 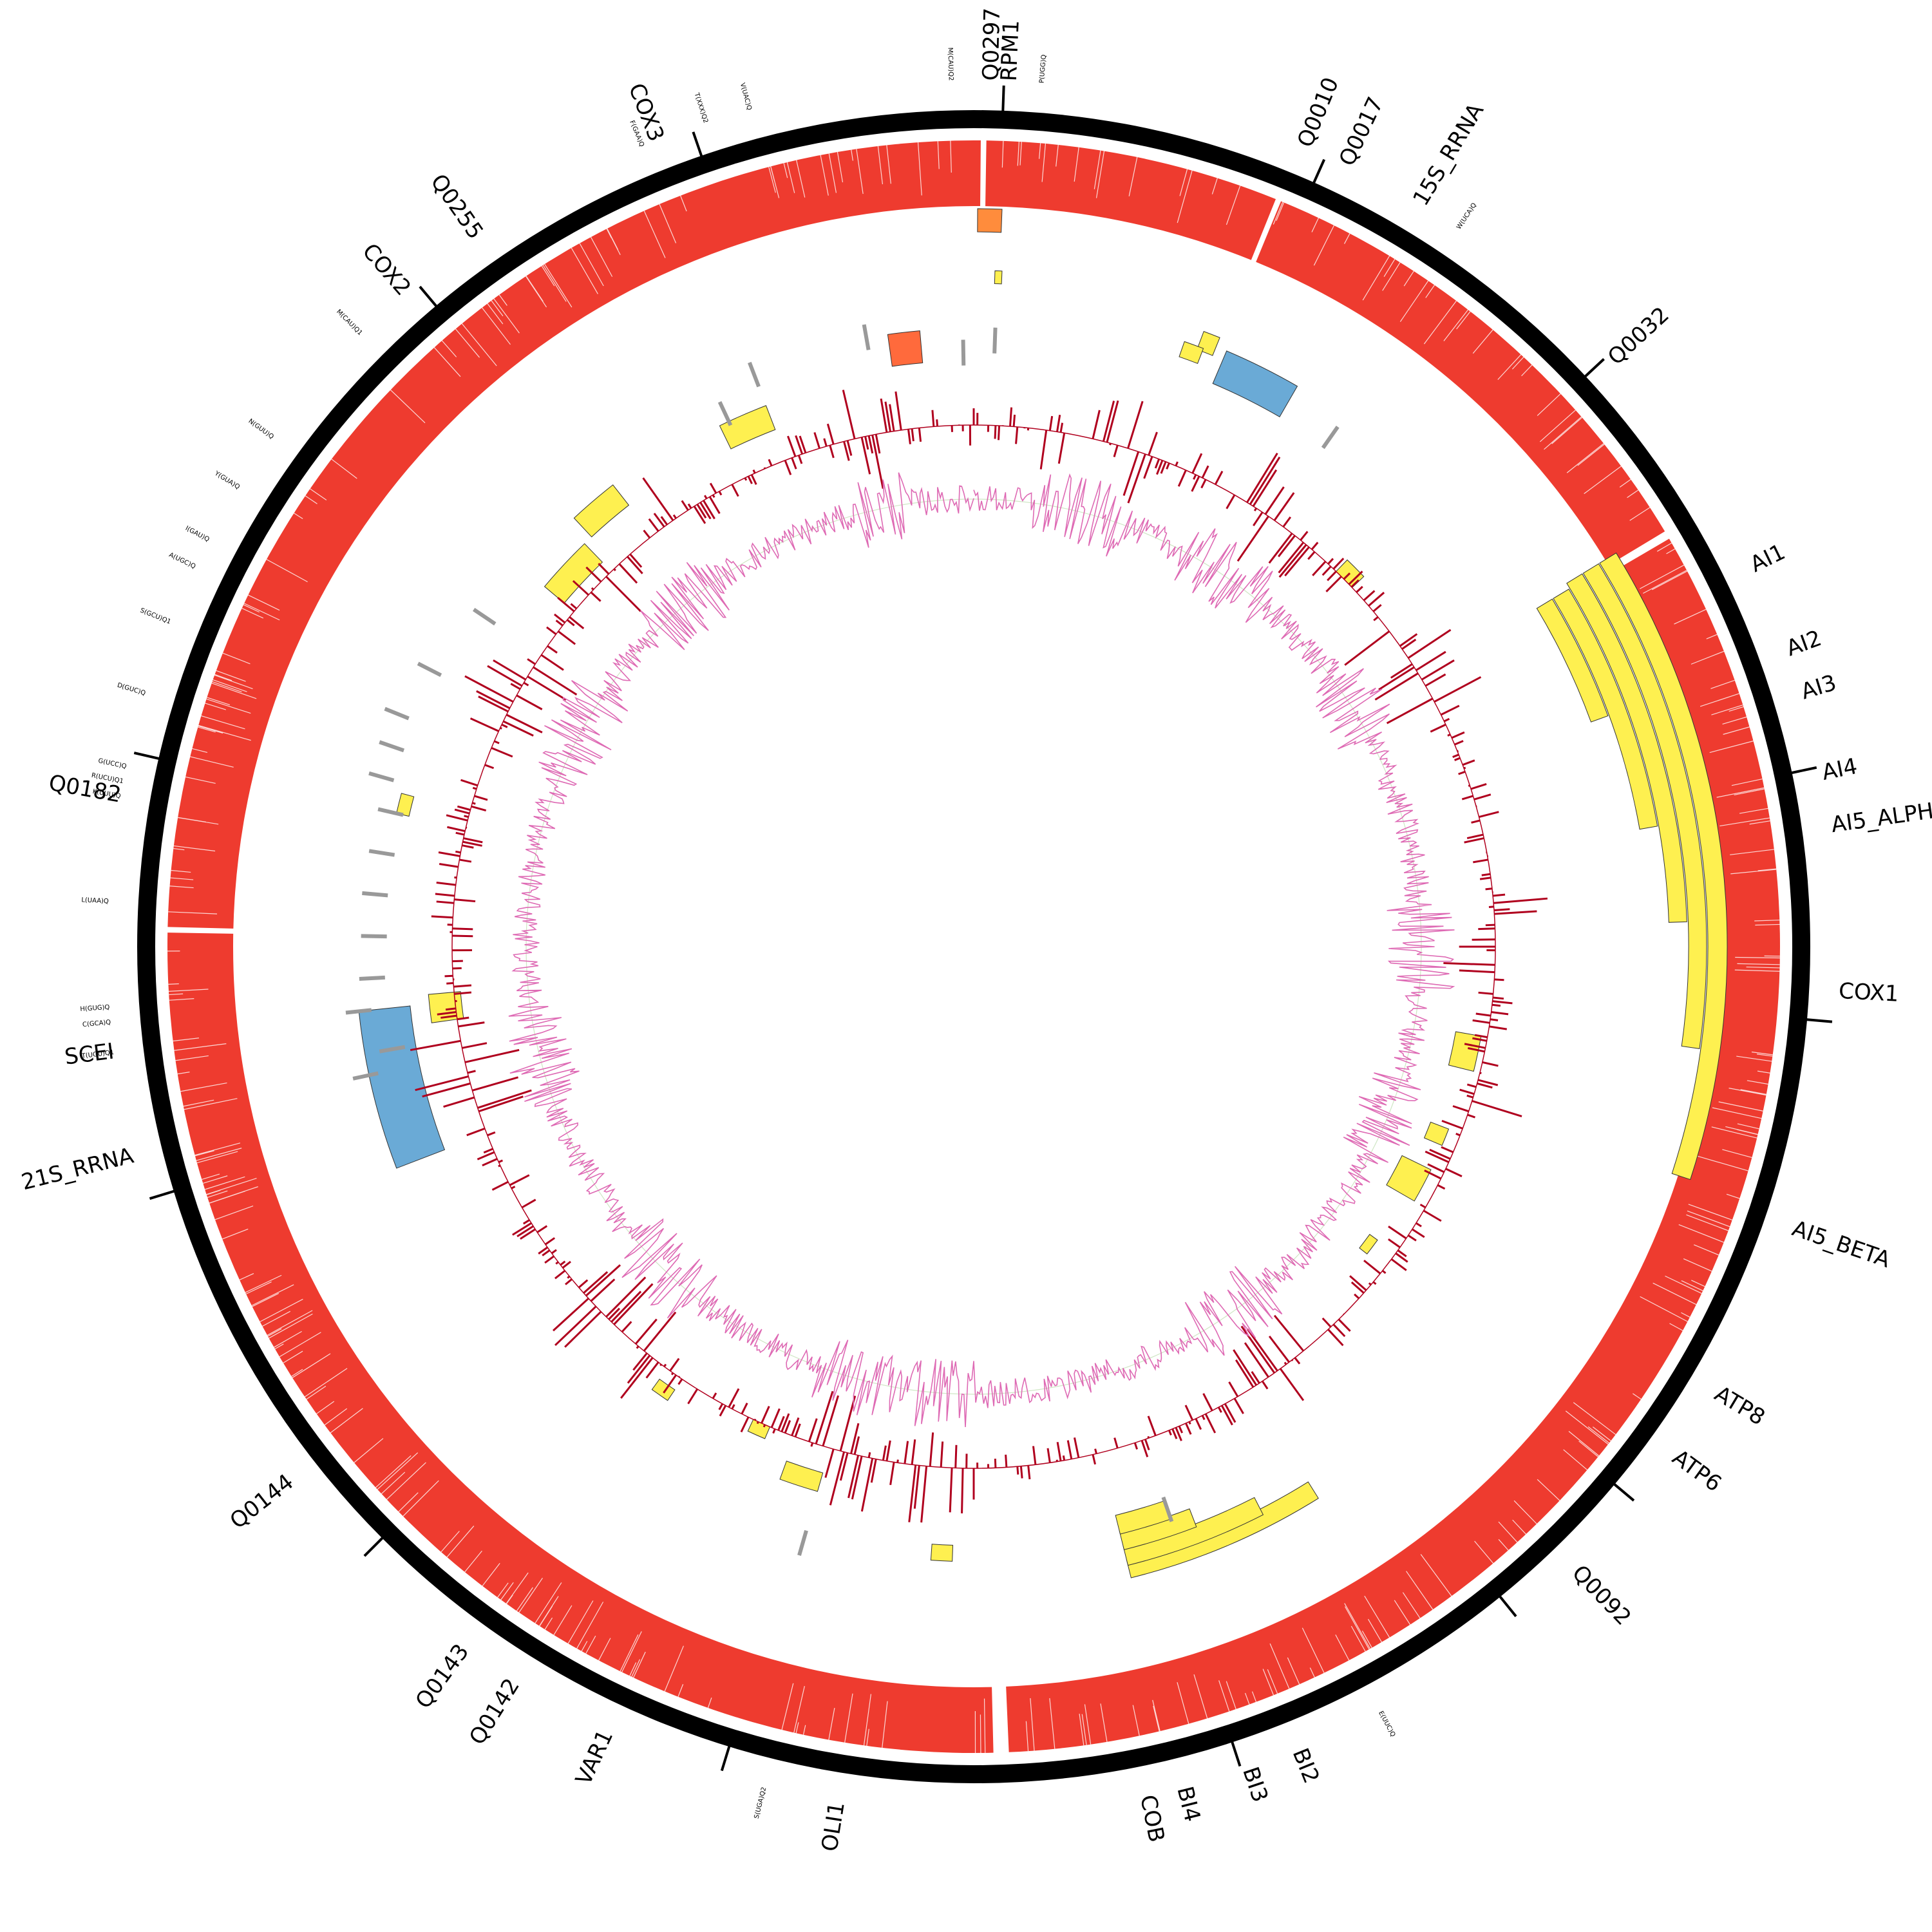 I want to click on gene-label: COX2, so click(x=386, y=269).